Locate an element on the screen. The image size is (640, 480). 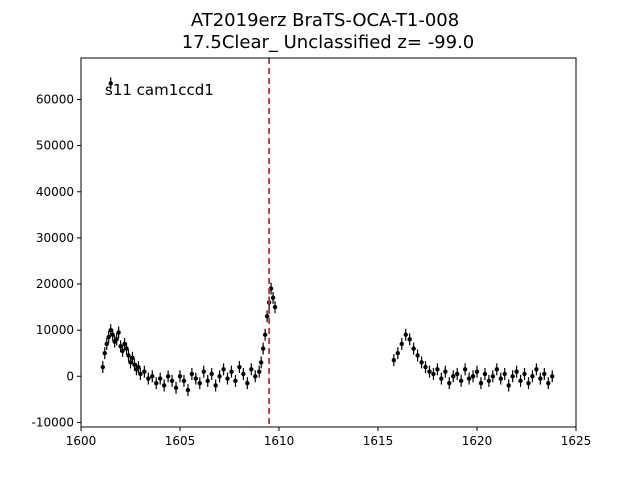
x-tick-label: 1615 is located at coordinates (378, 441).